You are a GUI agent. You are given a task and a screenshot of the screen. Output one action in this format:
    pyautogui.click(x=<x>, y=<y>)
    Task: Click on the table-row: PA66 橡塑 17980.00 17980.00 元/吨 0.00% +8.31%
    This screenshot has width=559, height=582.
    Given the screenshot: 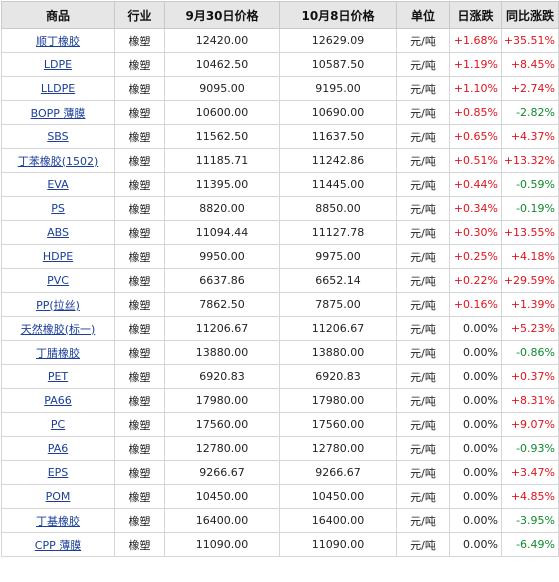 What is the action you would take?
    pyautogui.click(x=280, y=400)
    